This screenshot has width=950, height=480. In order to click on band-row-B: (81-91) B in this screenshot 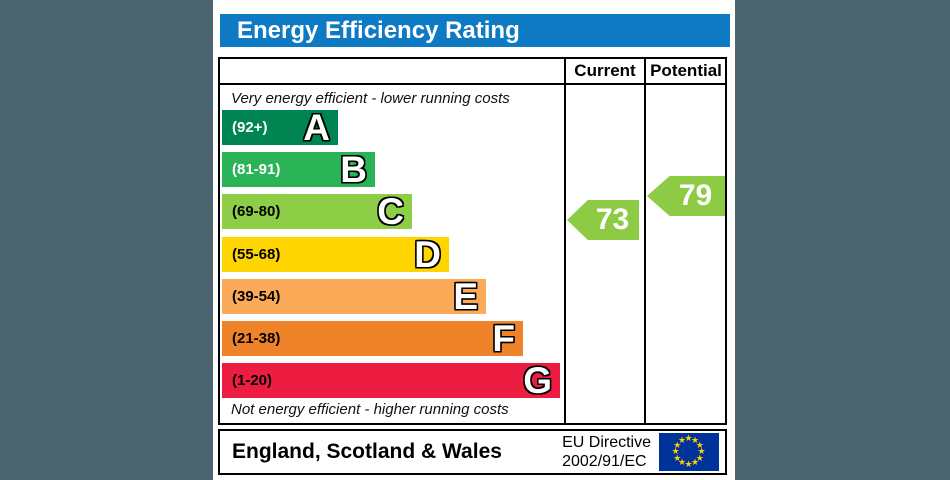, I will do `click(298, 169)`.